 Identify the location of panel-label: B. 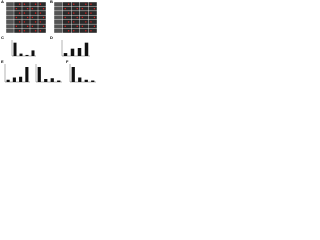
(51, 2).